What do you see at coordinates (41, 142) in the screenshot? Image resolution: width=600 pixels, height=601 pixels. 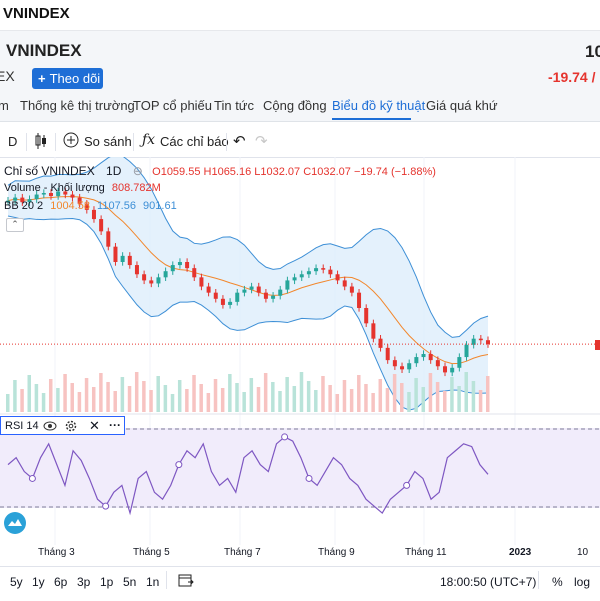 I see `candle-type-icon` at bounding box center [41, 142].